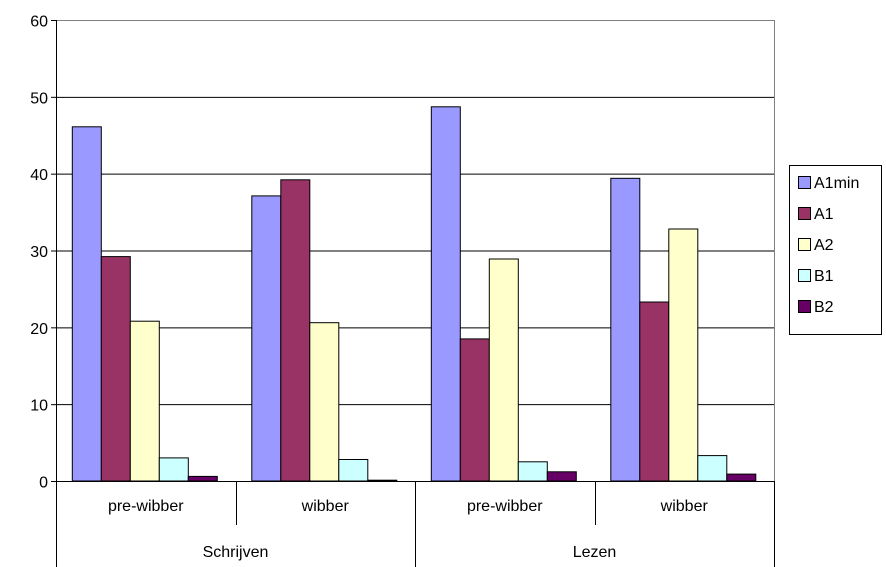  I want to click on y-axis-ticks: 0 10 20 30 40 50 60, so click(43, 253).